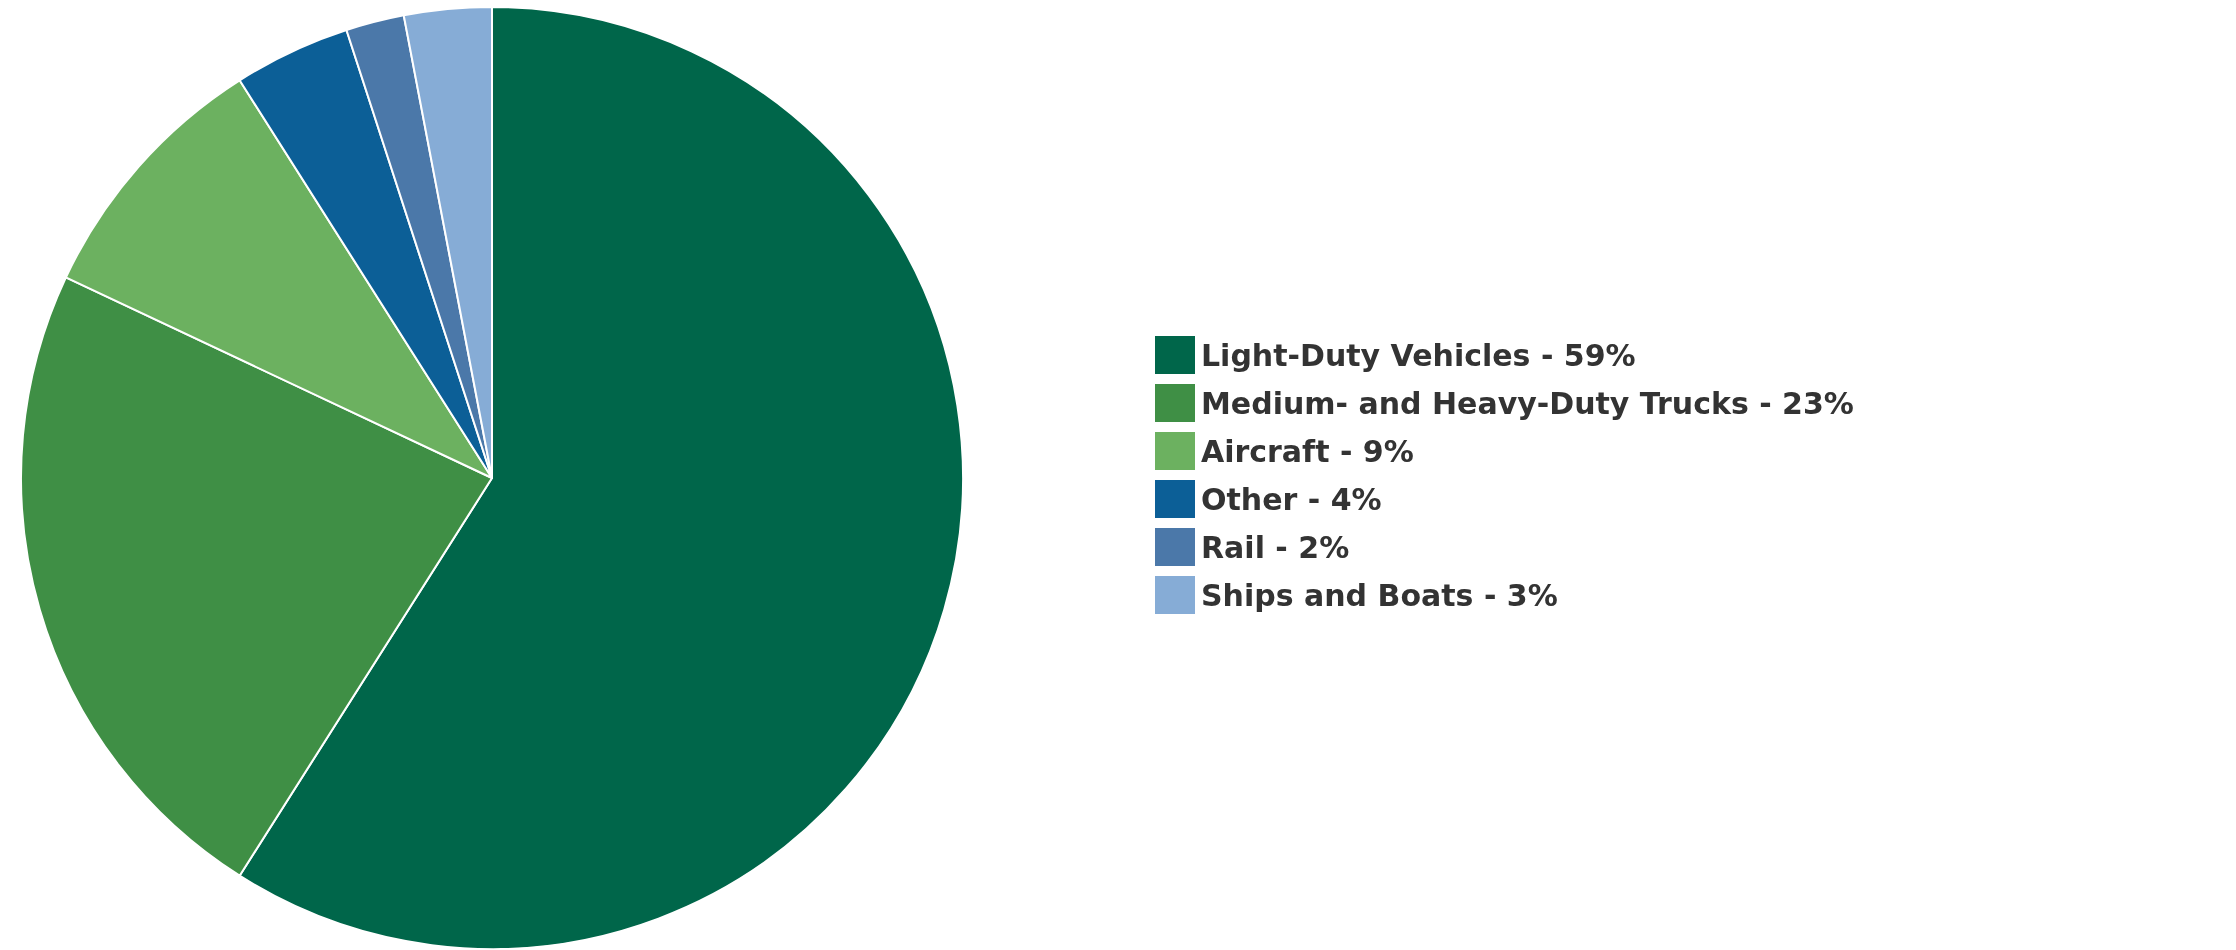 The width and height of the screenshot is (2236, 950). Describe the element at coordinates (1527, 403) in the screenshot. I see `legend-label: Medium- and Heavy-Duty Trucks - 23%` at that location.